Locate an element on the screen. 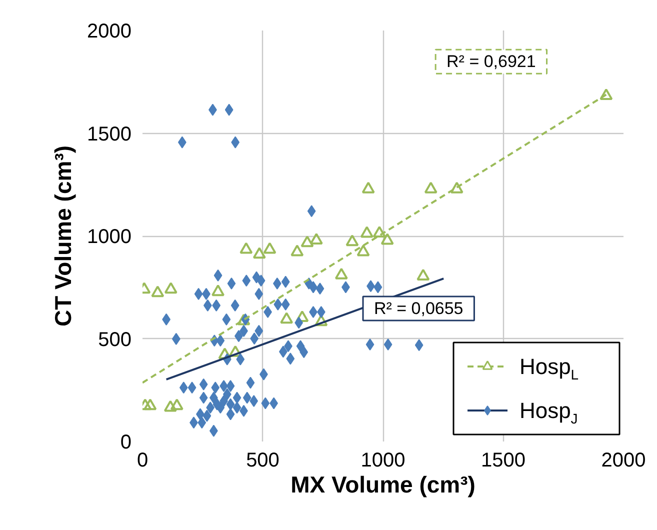 This screenshot has height=530, width=657. y-axis-title: CT Volume (cm³) is located at coordinates (63, 236).